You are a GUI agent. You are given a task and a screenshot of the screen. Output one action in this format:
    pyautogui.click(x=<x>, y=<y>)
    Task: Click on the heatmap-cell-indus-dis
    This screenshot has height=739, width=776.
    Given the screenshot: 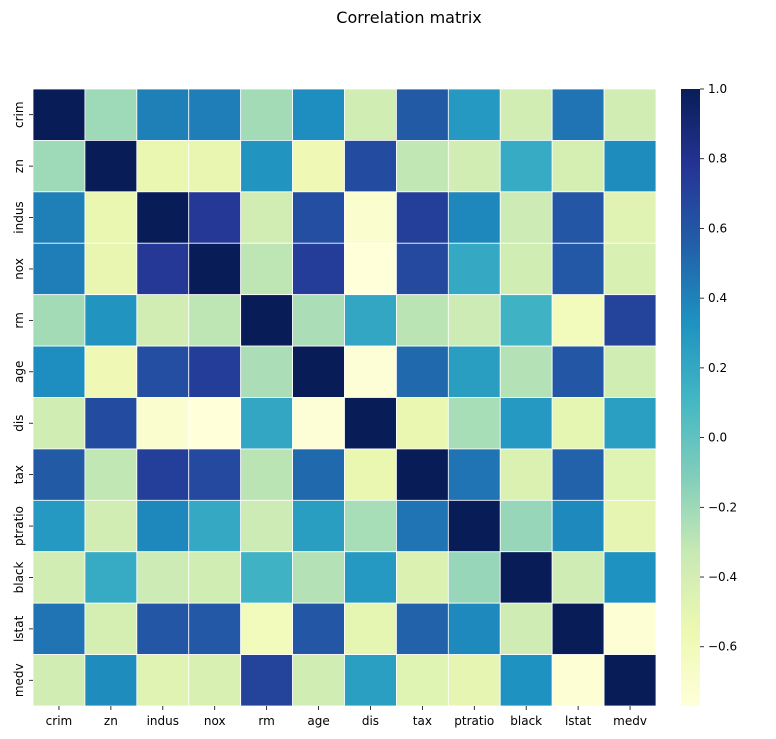 What is the action you would take?
    pyautogui.click(x=370, y=217)
    